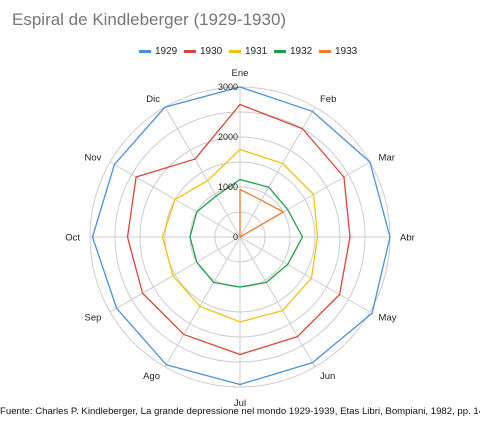  What do you see at coordinates (93, 158) in the screenshot?
I see `category-label-nov: Nov` at bounding box center [93, 158].